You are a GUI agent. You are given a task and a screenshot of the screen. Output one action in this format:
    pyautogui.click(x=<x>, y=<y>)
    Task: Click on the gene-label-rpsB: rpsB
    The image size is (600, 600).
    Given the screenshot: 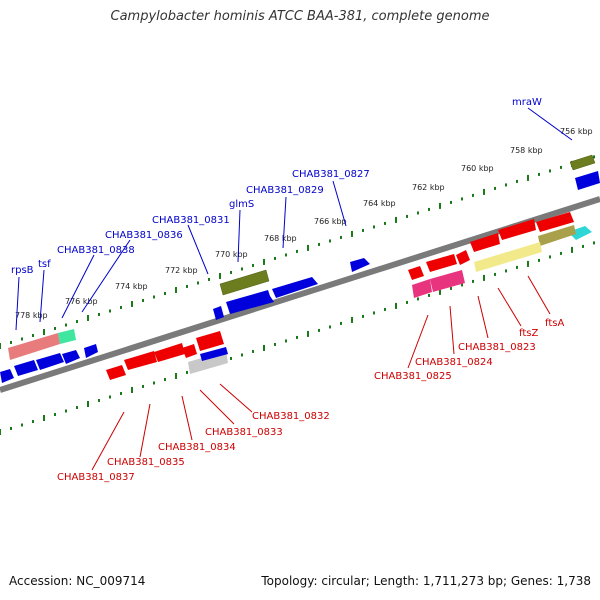 What is the action you would take?
    pyautogui.click(x=22, y=270)
    